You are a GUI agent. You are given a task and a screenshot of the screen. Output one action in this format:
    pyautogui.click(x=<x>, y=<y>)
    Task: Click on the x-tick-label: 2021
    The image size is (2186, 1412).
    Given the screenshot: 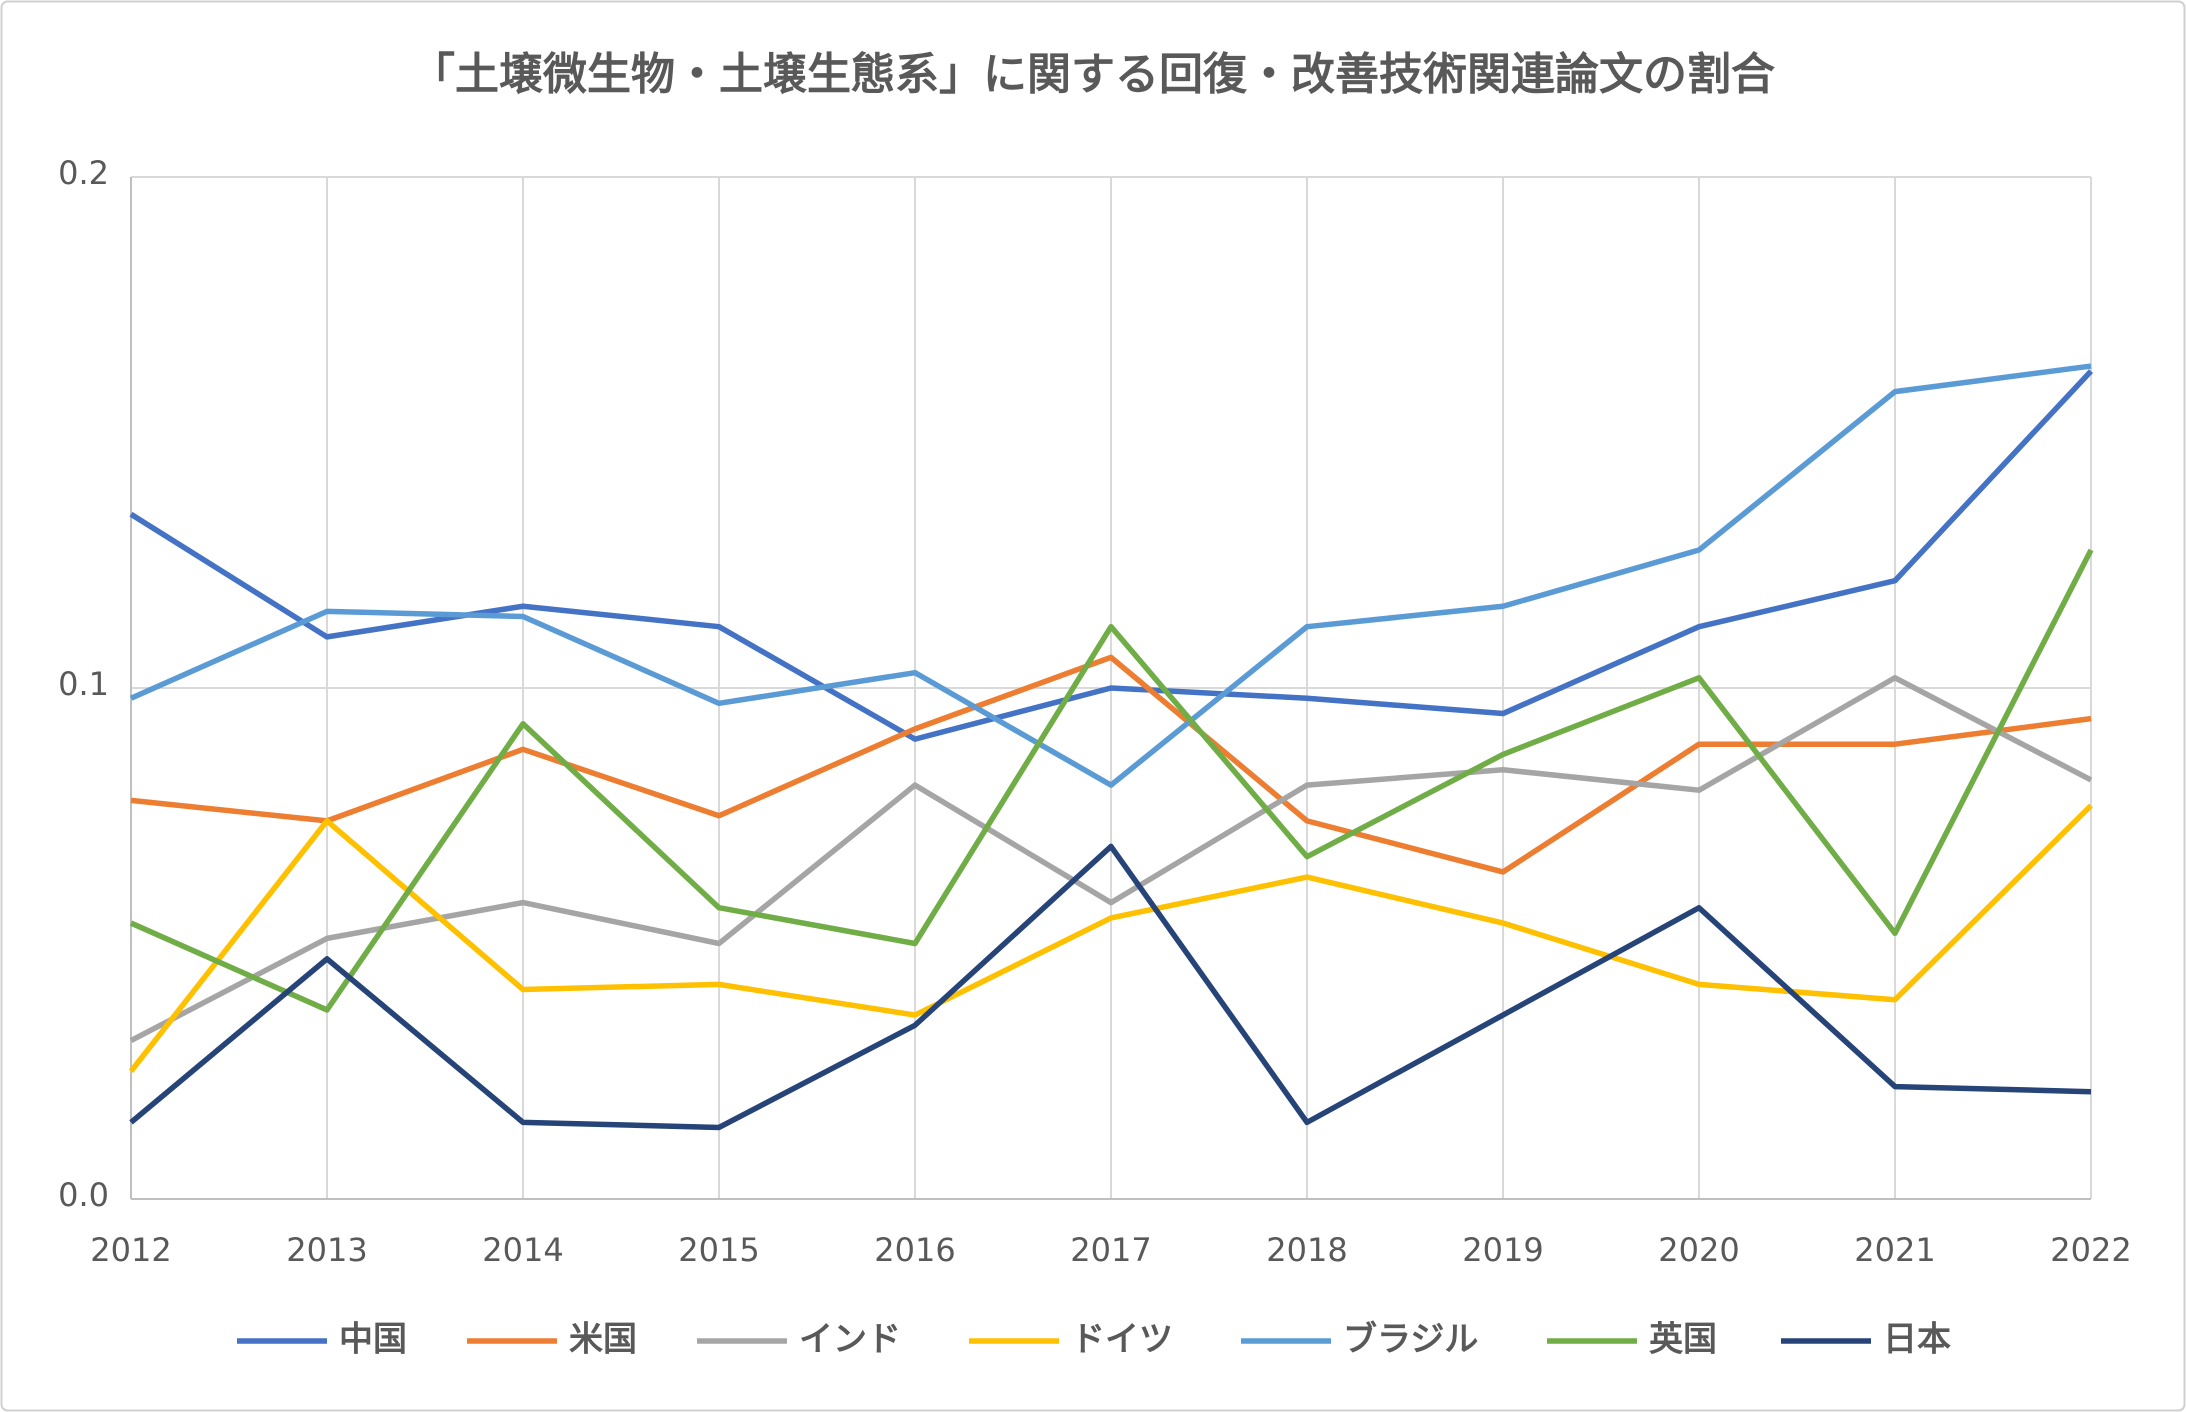 What is the action you would take?
    pyautogui.click(x=1894, y=1250)
    